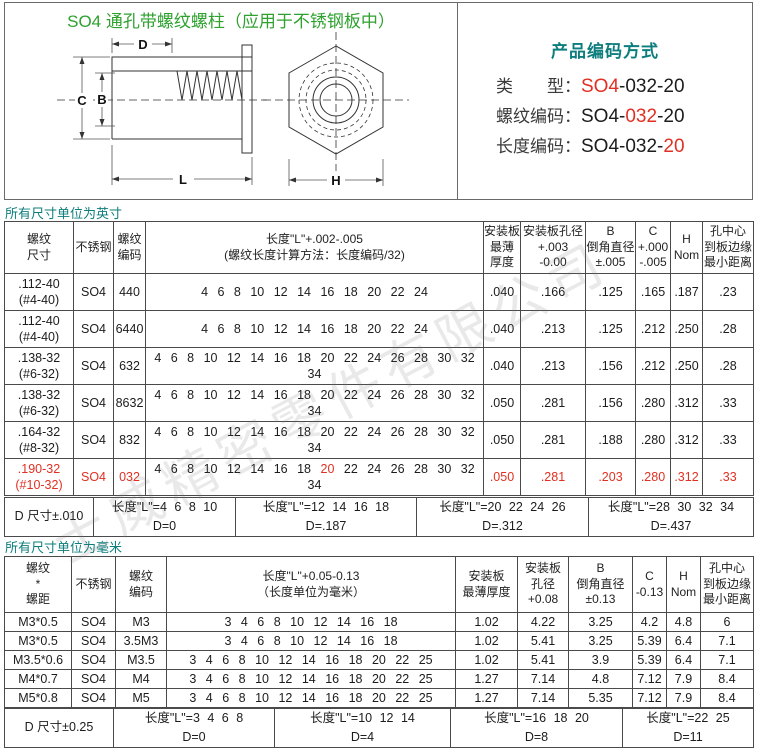 The image size is (758, 748). What do you see at coordinates (326, 507) in the screenshot?
I see `d-lengths: 长度"L"=12 14 16 18` at bounding box center [326, 507].